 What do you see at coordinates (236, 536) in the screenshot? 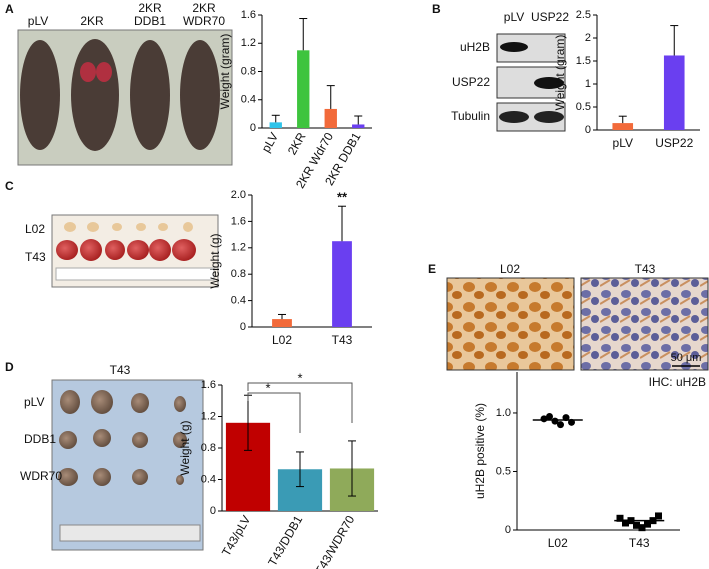
I see `x-tick-label: T43/pLV` at bounding box center [236, 536].